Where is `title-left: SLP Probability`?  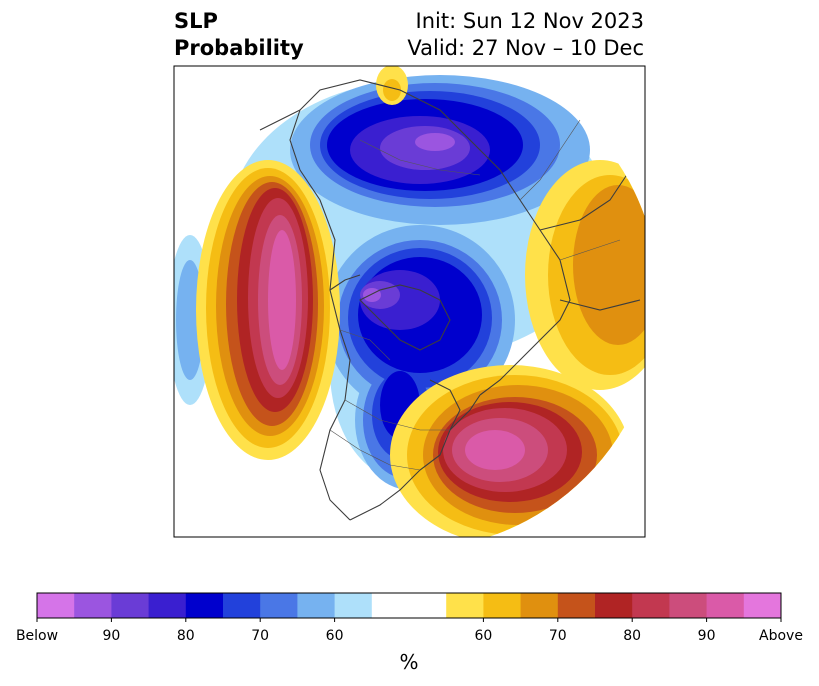
title-left: SLP Probability is located at coordinates (239, 35).